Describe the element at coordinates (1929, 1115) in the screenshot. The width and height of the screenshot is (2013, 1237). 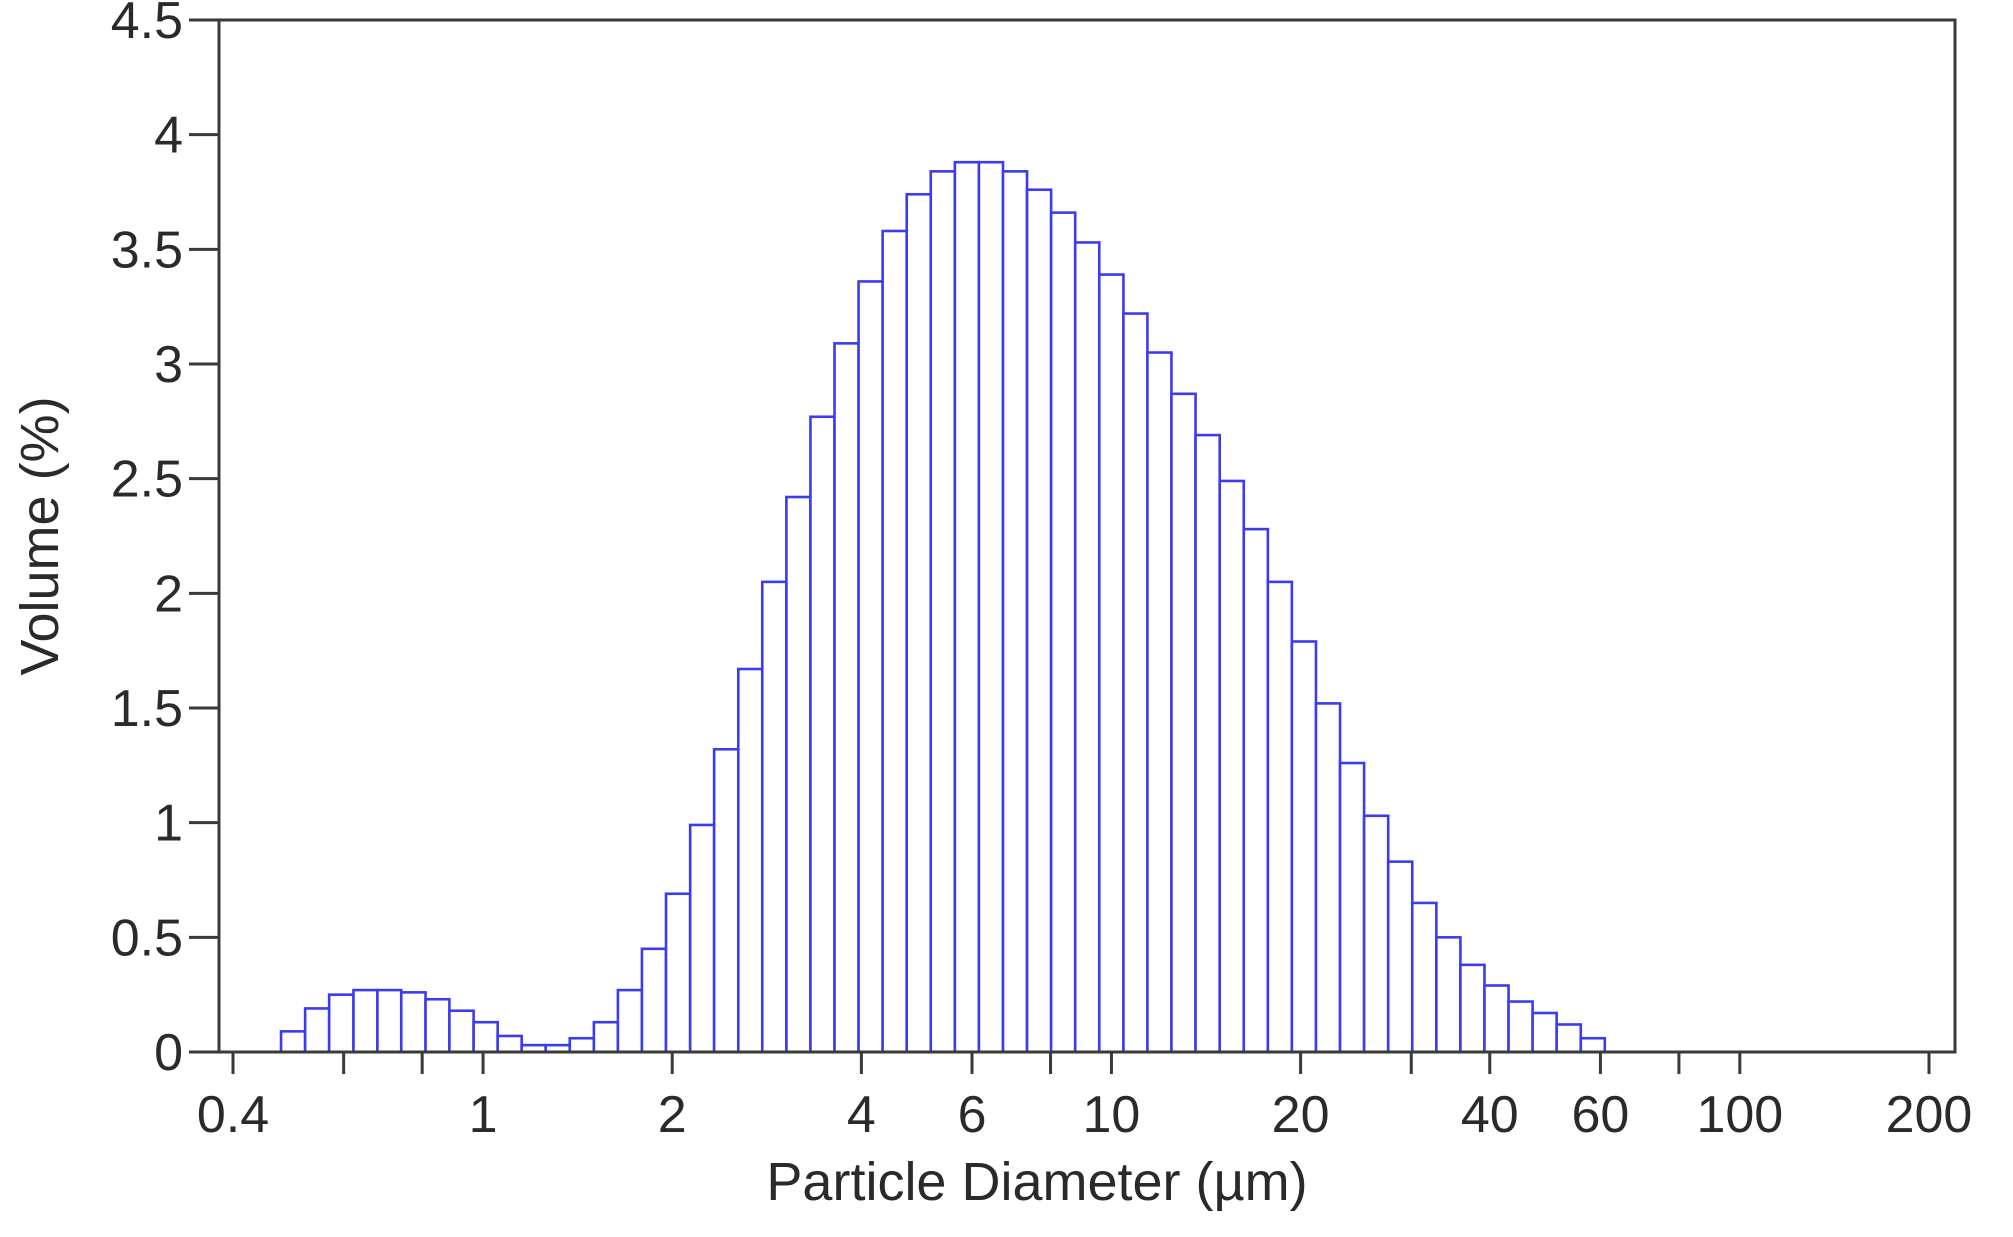
I see `x-tick-label: 200` at that location.